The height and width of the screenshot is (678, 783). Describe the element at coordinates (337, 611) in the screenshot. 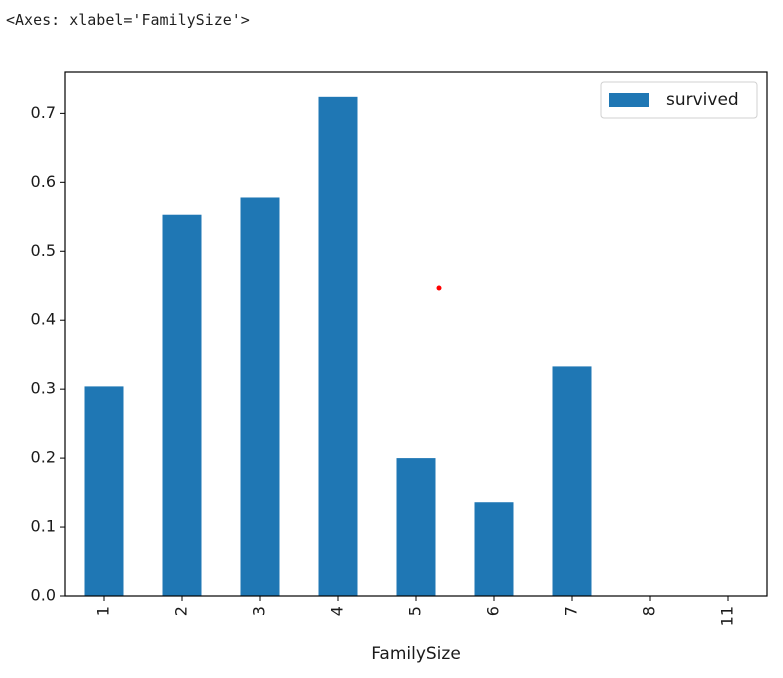

I see `x-tick-label: 4` at that location.